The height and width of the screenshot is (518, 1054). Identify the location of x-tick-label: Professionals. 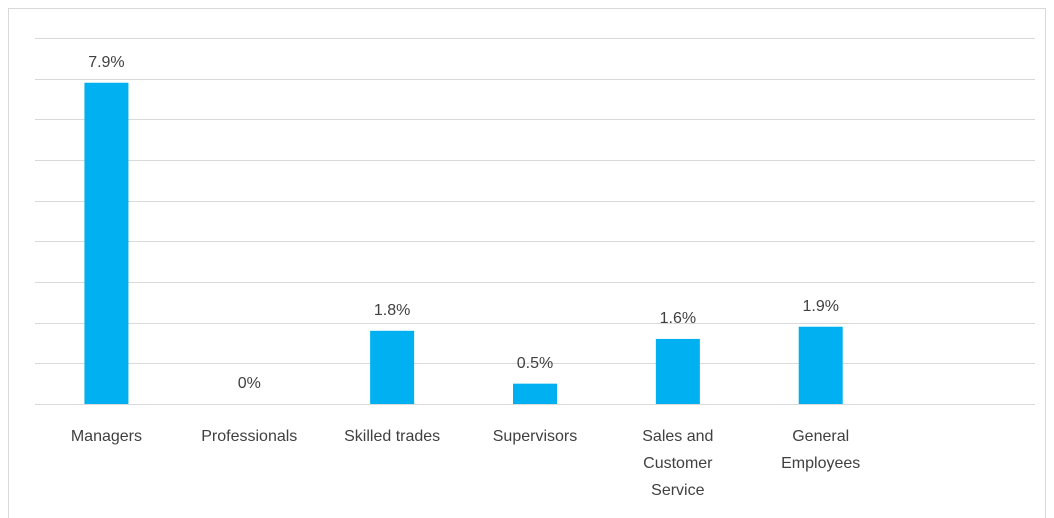
(249, 436).